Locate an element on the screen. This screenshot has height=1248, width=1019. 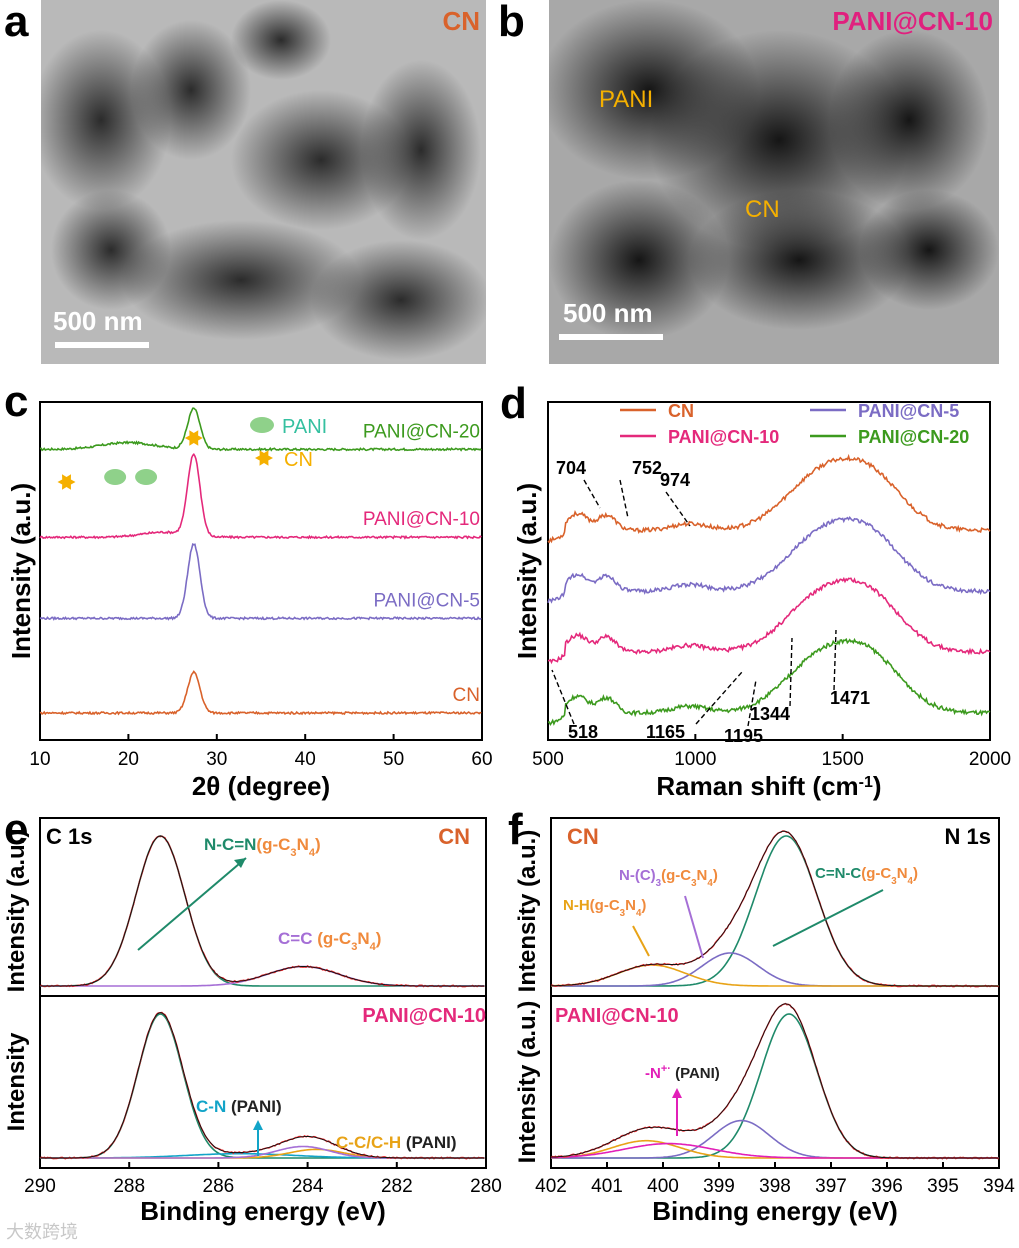
x-tick-label: 1500 is located at coordinates (843, 759).